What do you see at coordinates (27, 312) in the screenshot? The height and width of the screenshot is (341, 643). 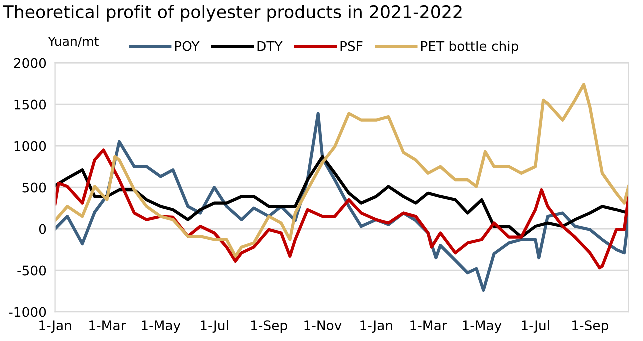 I see `y-tick-label: -1000` at bounding box center [27, 312].